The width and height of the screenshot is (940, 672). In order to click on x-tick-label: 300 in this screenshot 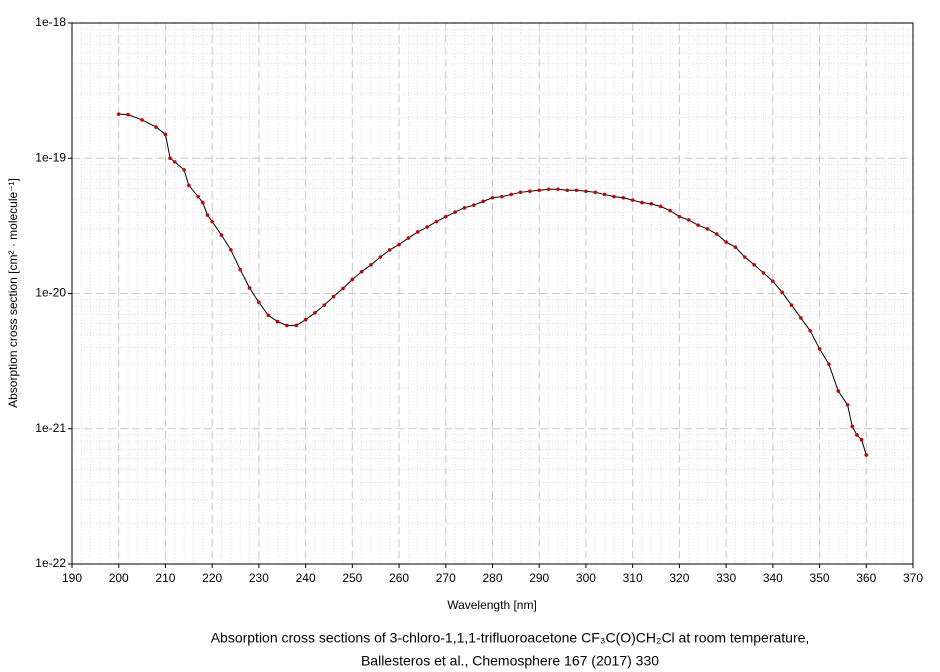, I will do `click(586, 578)`.